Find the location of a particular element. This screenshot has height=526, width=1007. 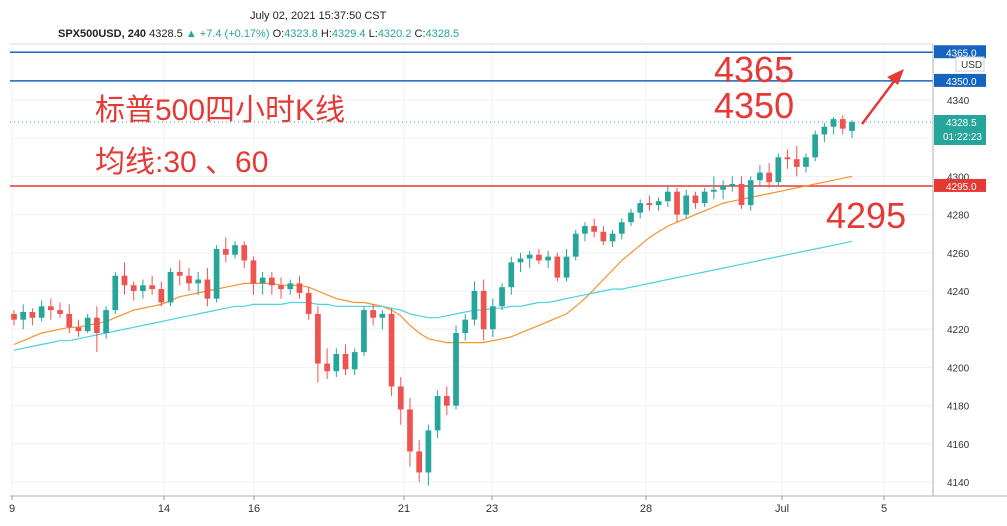

currency-box is located at coordinates (970, 64).